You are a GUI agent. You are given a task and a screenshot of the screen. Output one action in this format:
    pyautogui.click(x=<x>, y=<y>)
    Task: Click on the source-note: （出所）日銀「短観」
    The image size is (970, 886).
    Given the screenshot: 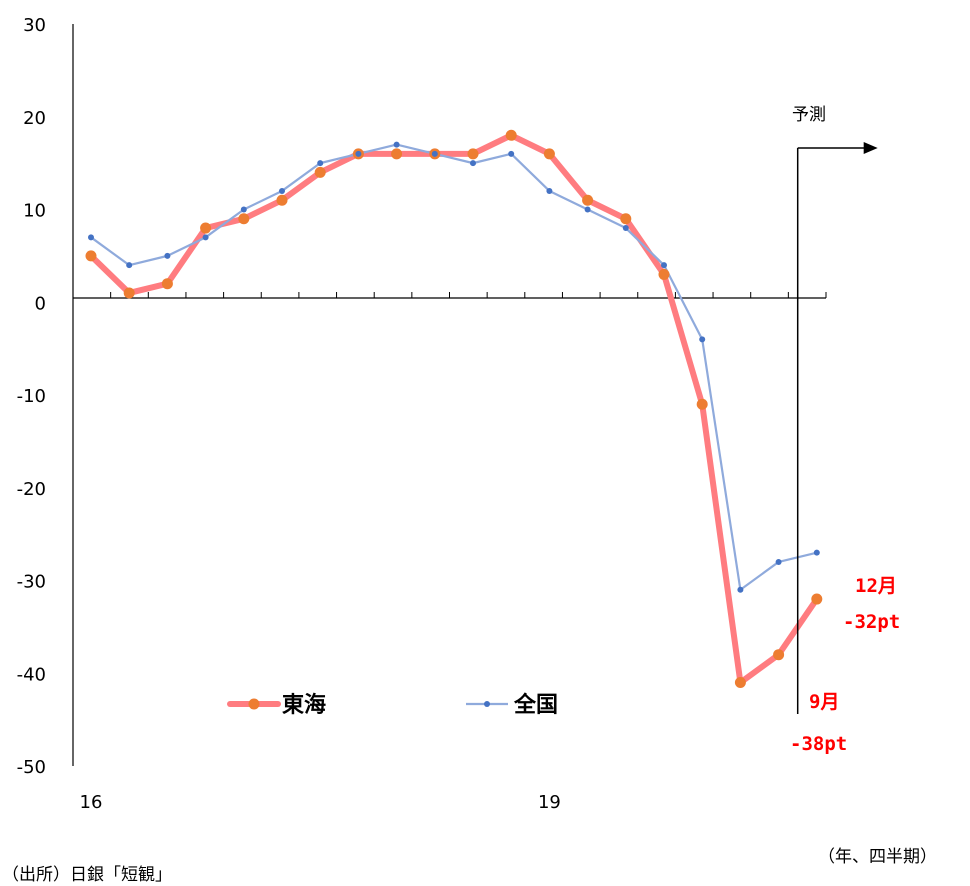 What is the action you would take?
    pyautogui.click(x=87, y=875)
    